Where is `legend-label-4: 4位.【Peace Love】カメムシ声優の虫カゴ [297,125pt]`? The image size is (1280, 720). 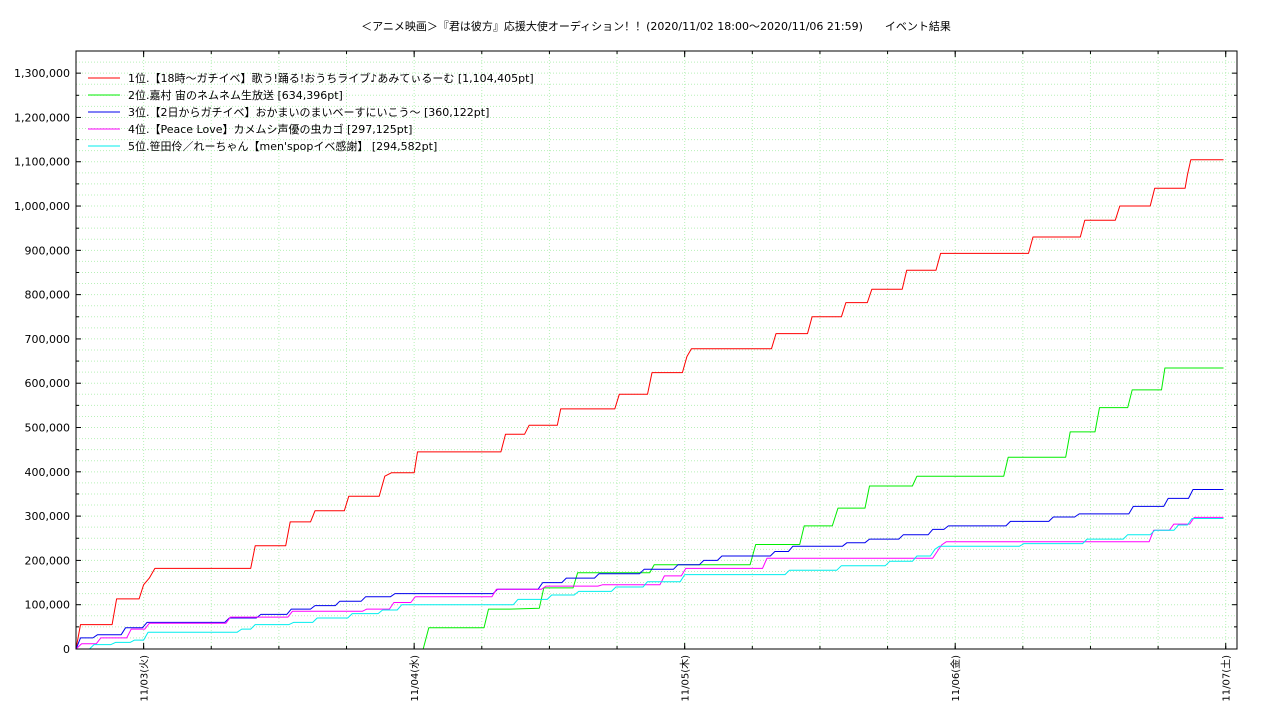 legend-label-4: 4位.【Peace Love】カメムシ声優の虫カゴ [297,125pt] is located at coordinates (270, 129).